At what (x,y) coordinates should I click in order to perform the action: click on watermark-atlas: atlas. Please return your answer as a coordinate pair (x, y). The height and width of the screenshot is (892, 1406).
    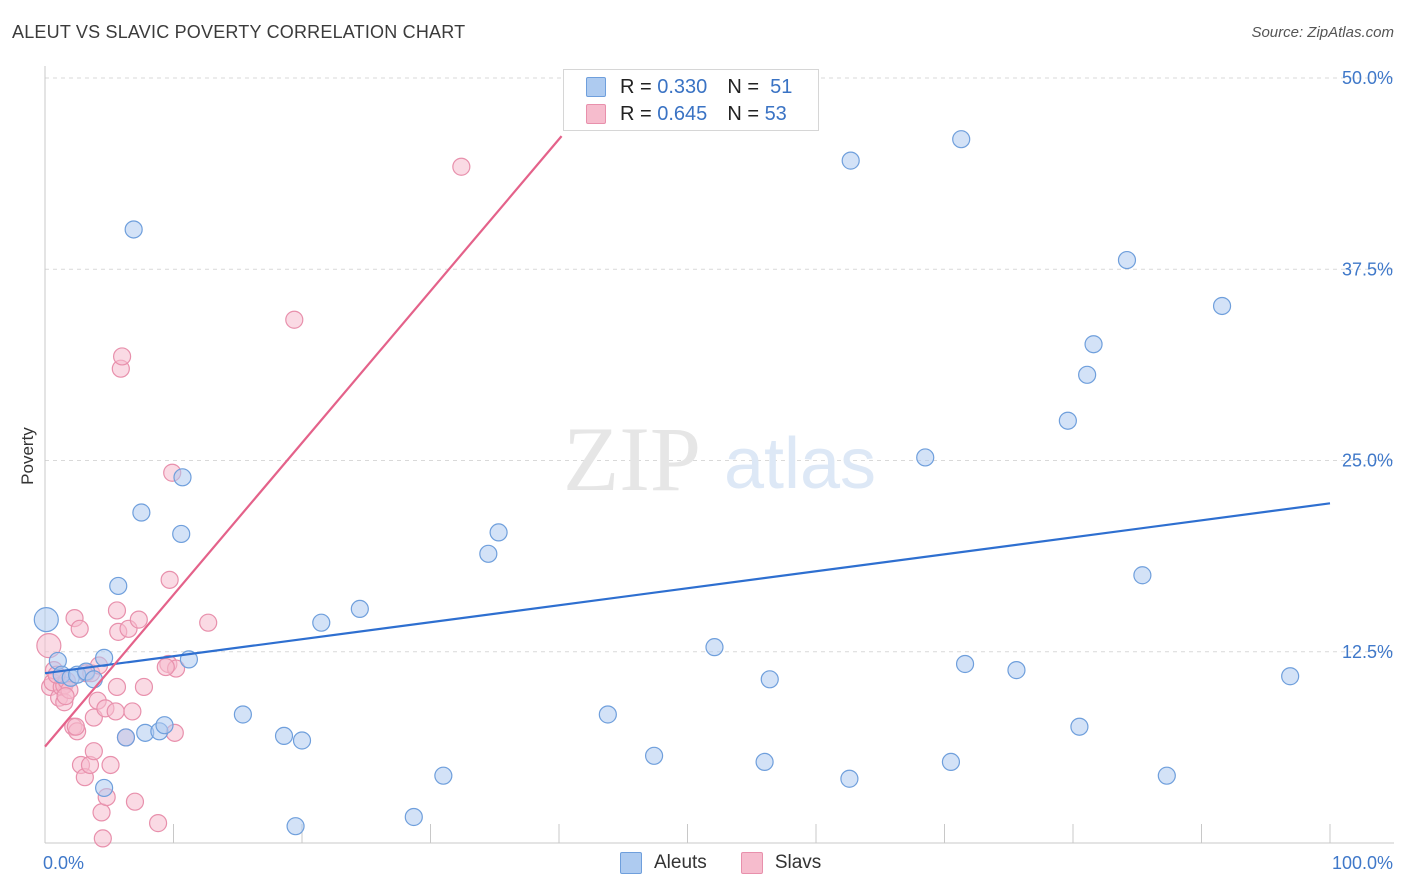
    Looking at the image, I should click on (800, 464).